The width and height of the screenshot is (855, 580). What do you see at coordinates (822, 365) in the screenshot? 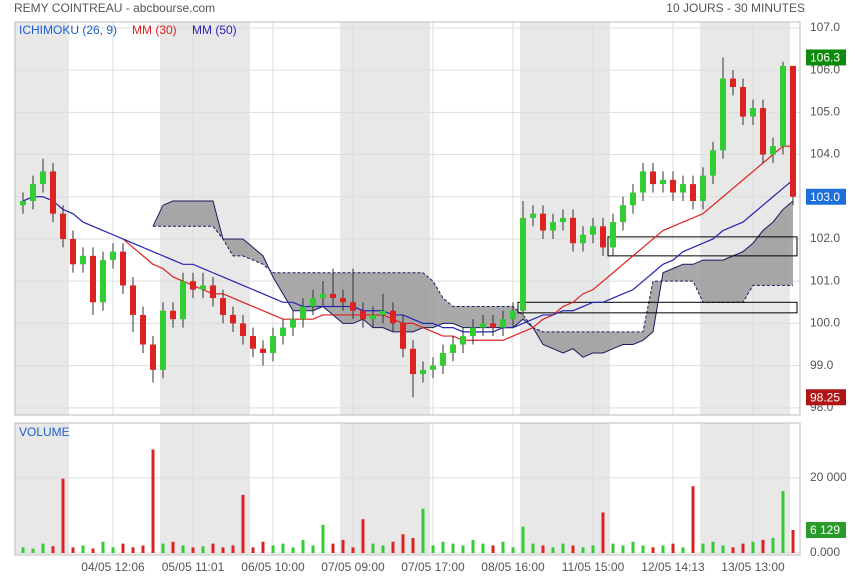
I see `y-tick-label: 99.0` at bounding box center [822, 365].